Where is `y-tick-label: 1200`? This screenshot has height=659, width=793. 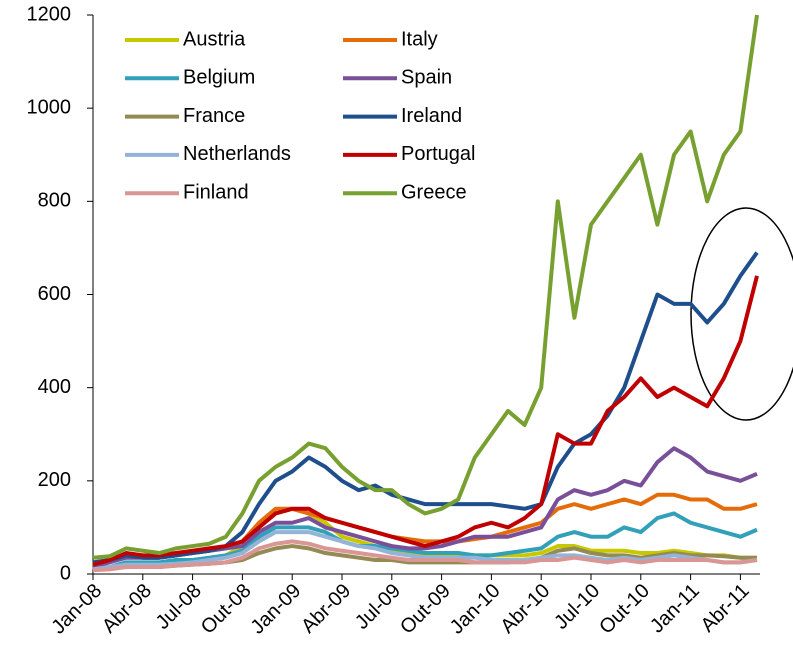
y-tick-label: 1200 is located at coordinates (49, 14).